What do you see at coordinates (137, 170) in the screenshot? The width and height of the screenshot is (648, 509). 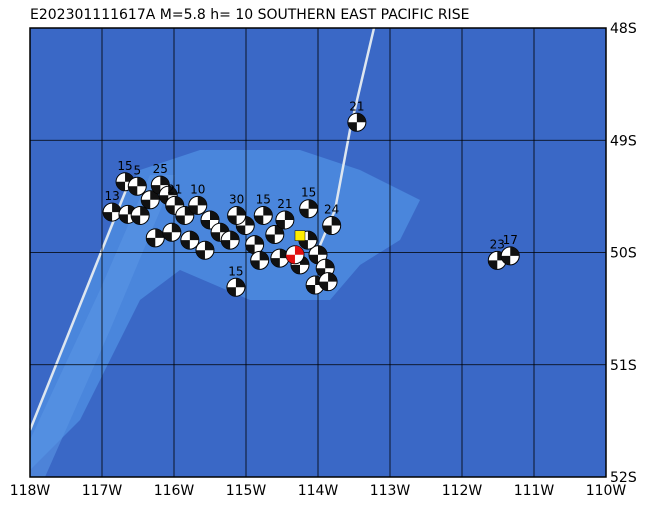 I see `depth-label: 5` at bounding box center [137, 170].